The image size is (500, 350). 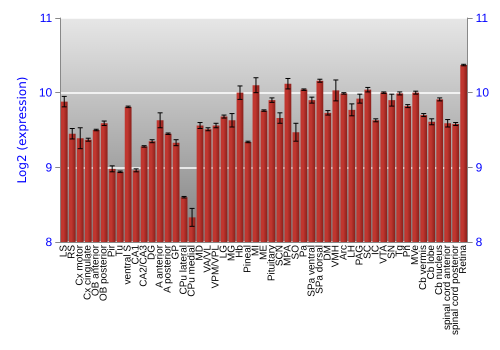 What do you see at coordinates (479, 242) in the screenshot?
I see `y2-tick-label: 8` at bounding box center [479, 242].